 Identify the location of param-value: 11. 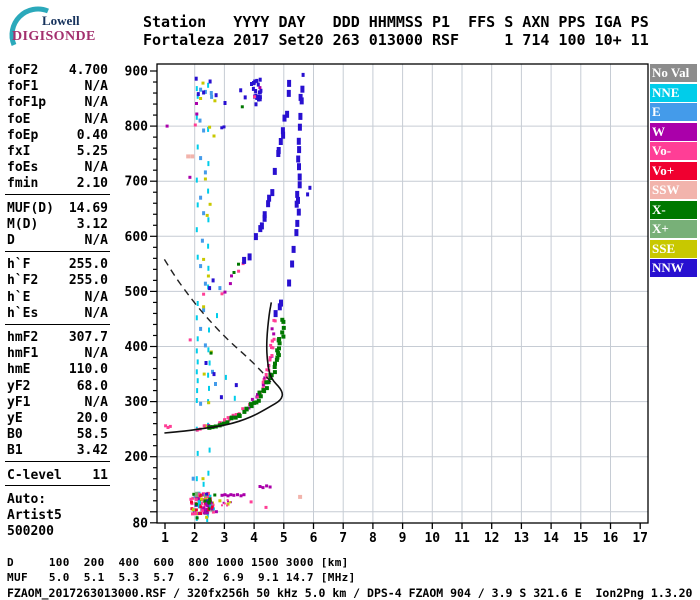
(100, 475).